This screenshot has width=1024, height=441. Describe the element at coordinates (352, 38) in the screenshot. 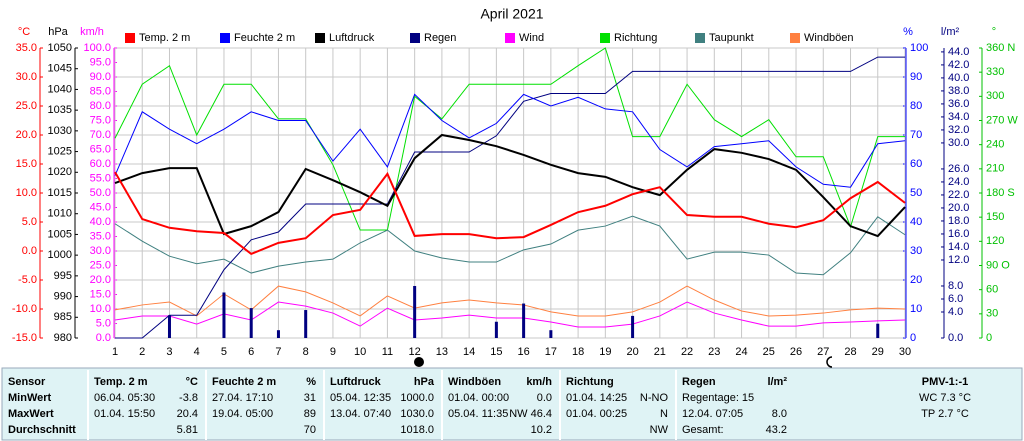

I see `legend-label: Luftdruck` at that location.